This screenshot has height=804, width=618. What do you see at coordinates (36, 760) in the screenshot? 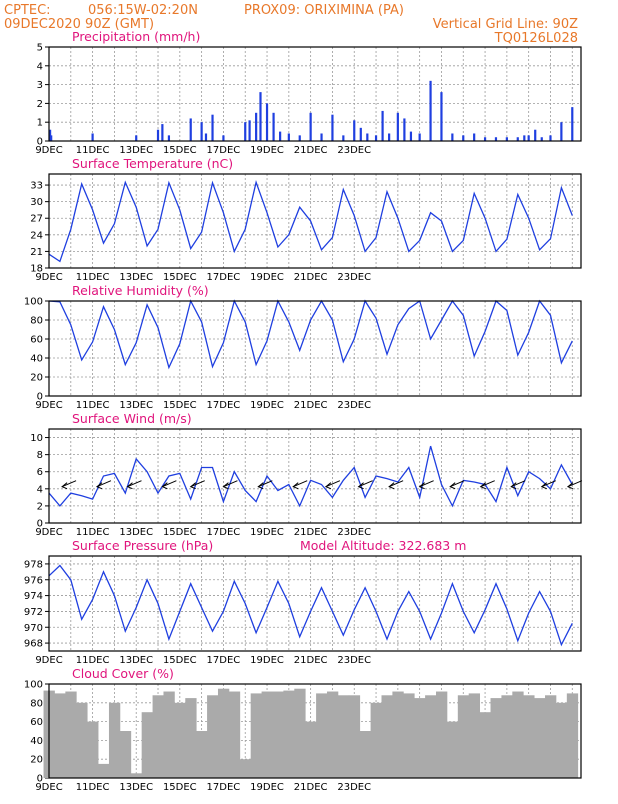
I see `cloud-ytick-label: 20` at bounding box center [36, 760].